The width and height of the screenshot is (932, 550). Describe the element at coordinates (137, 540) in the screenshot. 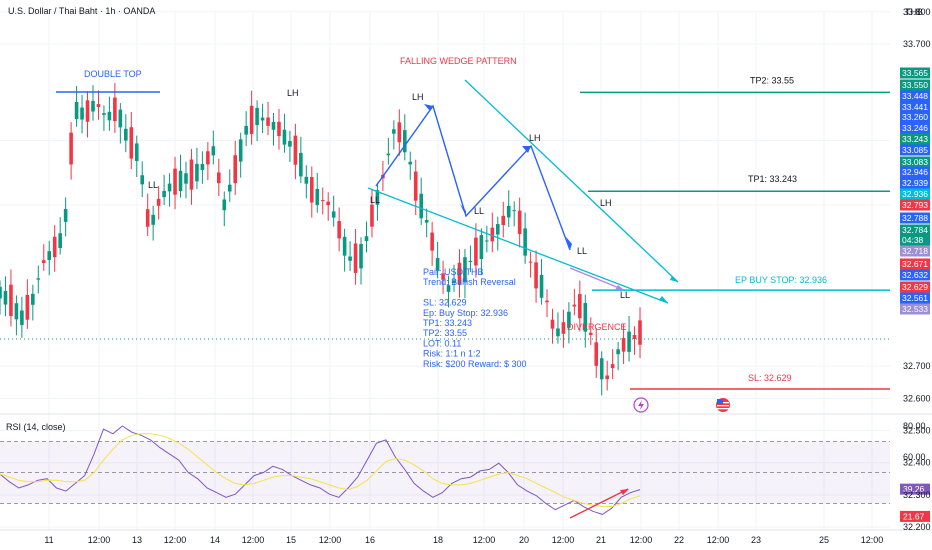

I see `x-tick-label: 13` at that location.